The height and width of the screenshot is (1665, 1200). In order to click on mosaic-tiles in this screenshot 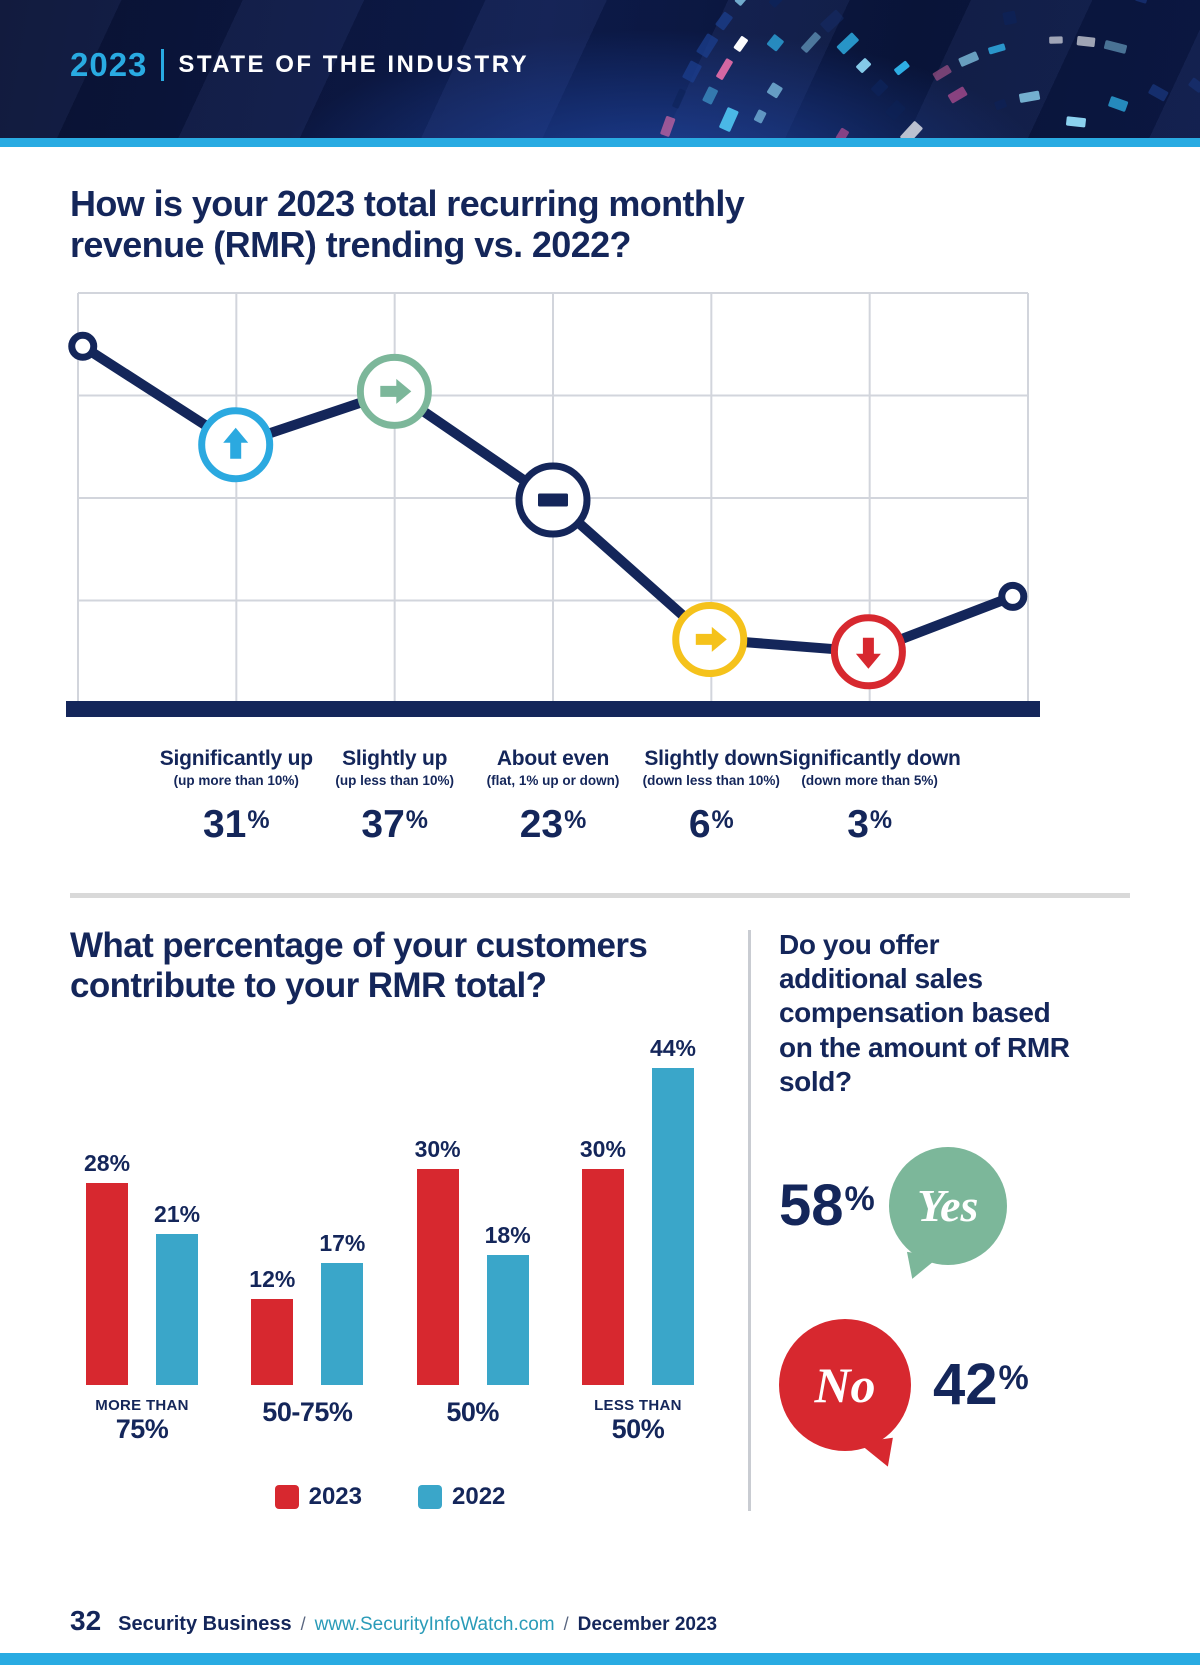, I will do `click(930, 69)`.